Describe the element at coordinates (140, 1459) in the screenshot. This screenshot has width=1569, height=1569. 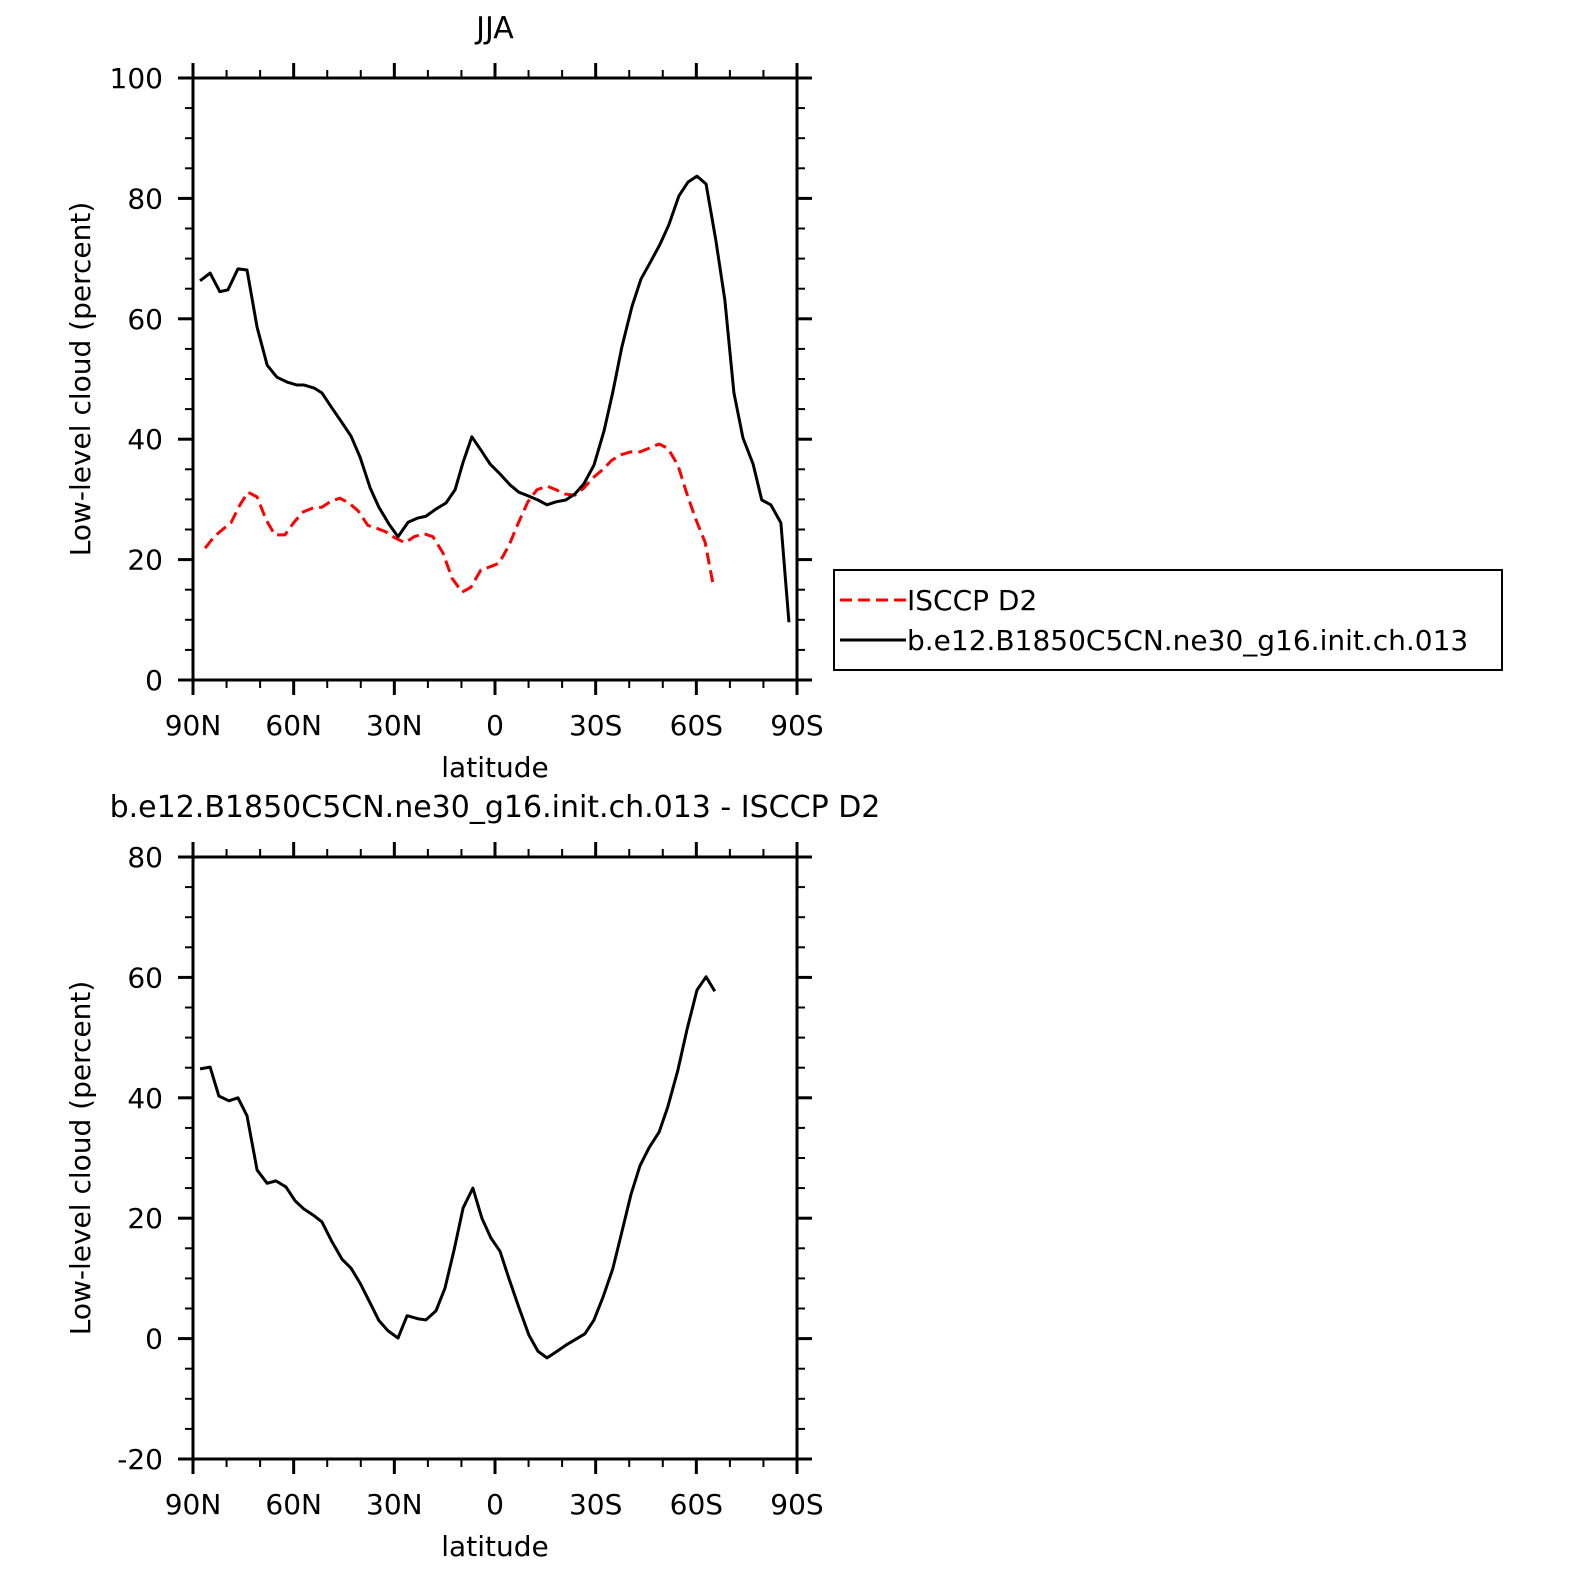
I see `y-tick-label: -20` at that location.